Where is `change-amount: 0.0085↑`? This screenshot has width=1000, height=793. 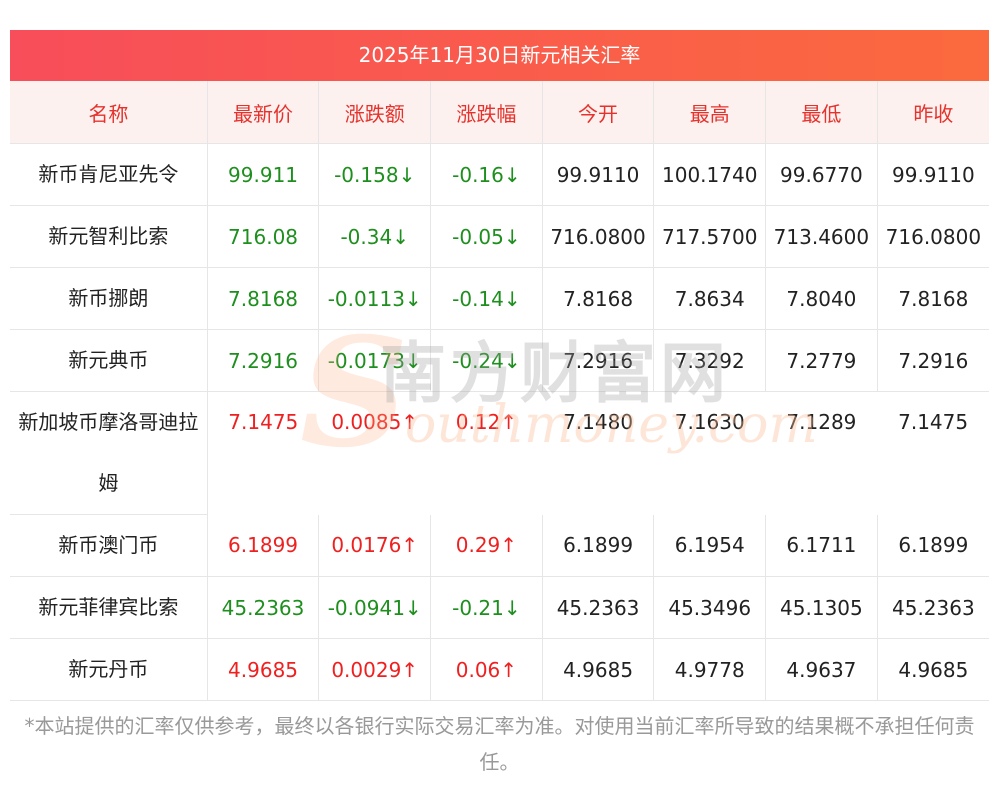
change-amount: 0.0085↑ is located at coordinates (375, 422).